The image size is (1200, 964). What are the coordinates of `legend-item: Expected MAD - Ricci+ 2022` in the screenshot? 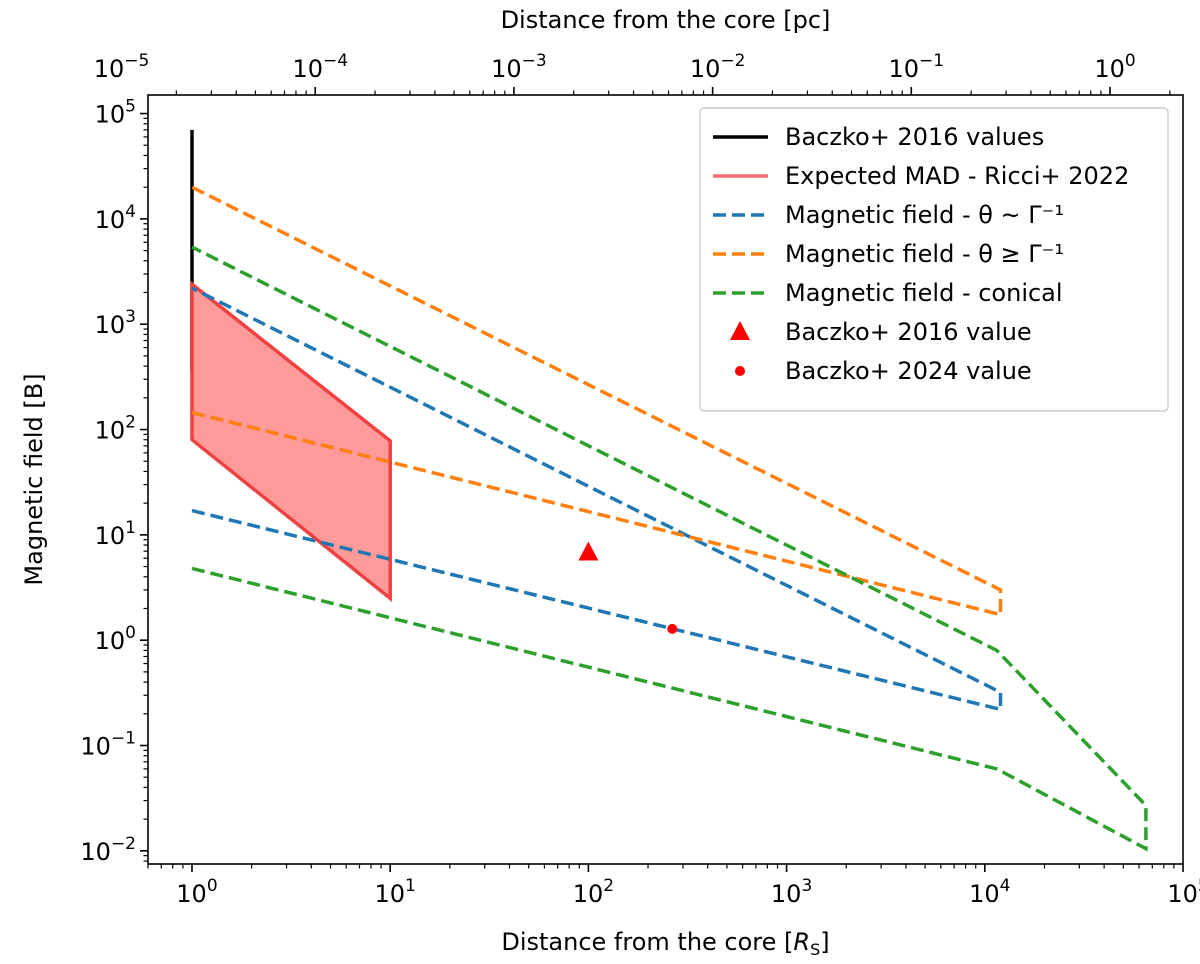 It's located at (921, 176).